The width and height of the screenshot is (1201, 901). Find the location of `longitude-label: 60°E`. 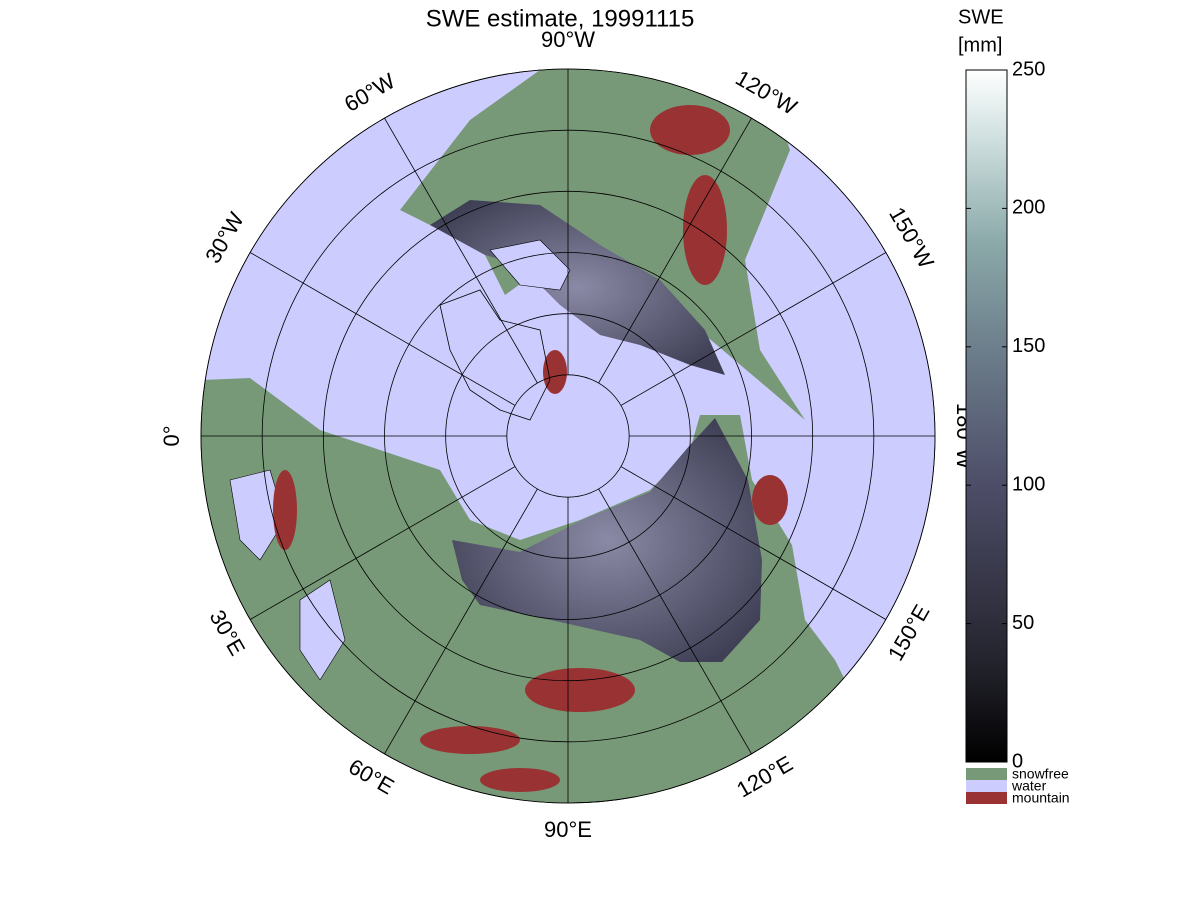

longitude-label: 60°E is located at coordinates (371, 777).